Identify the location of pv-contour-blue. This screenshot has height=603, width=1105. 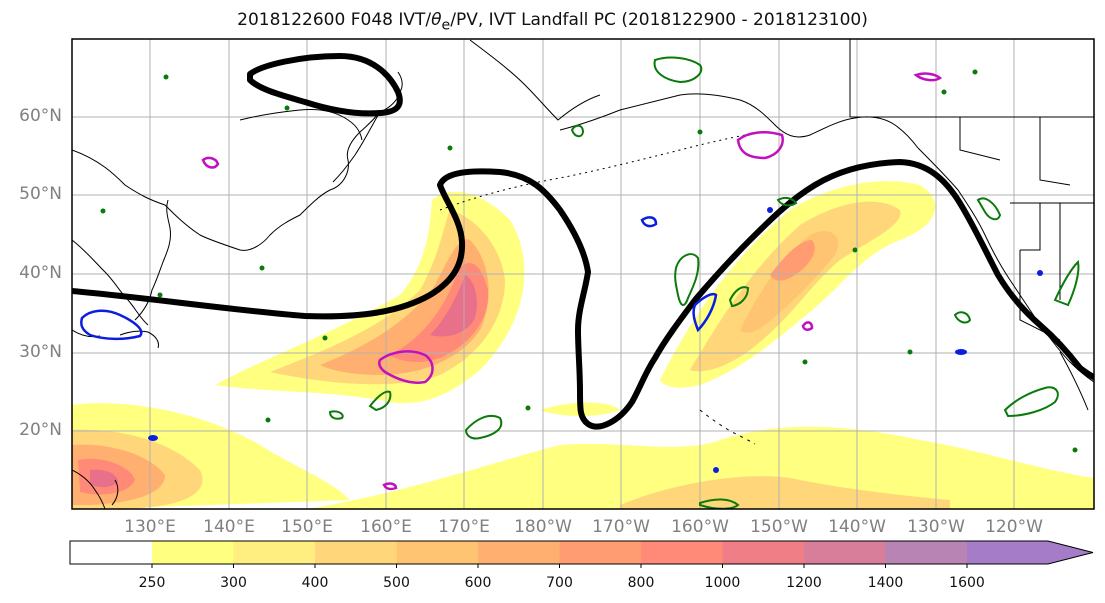
(649, 222).